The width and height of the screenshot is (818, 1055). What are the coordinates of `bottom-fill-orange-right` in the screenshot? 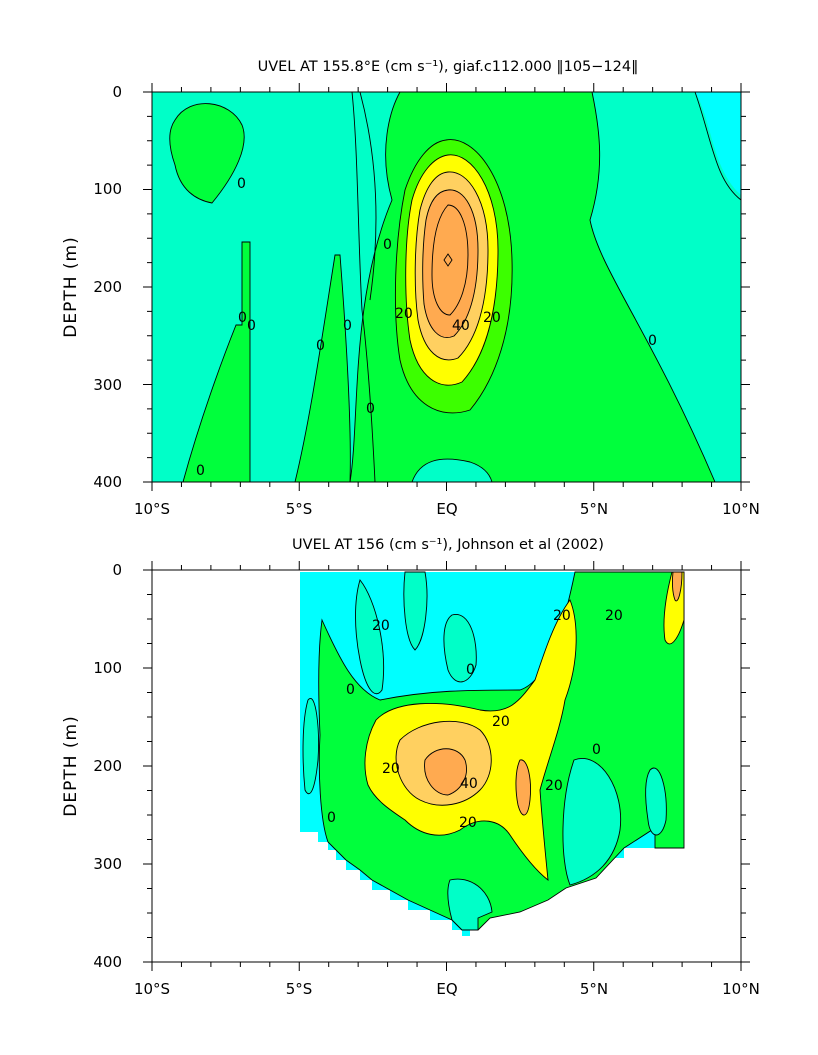 It's located at (677, 586).